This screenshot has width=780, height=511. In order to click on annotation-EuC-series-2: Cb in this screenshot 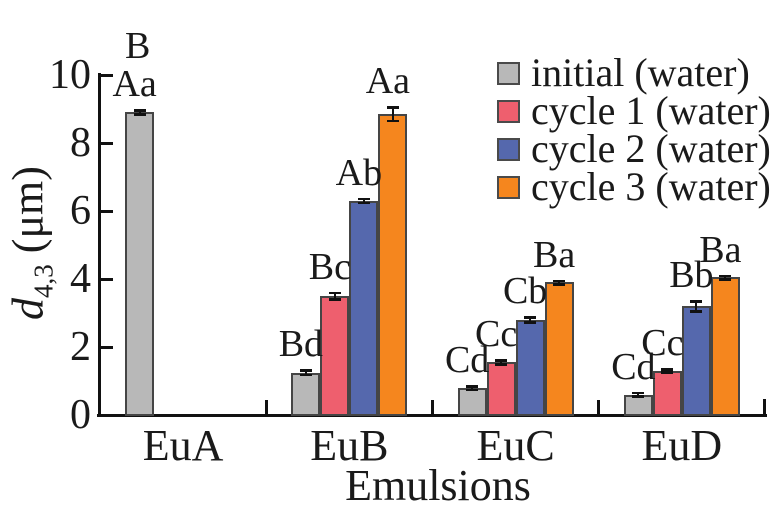, I will do `click(525, 291)`.